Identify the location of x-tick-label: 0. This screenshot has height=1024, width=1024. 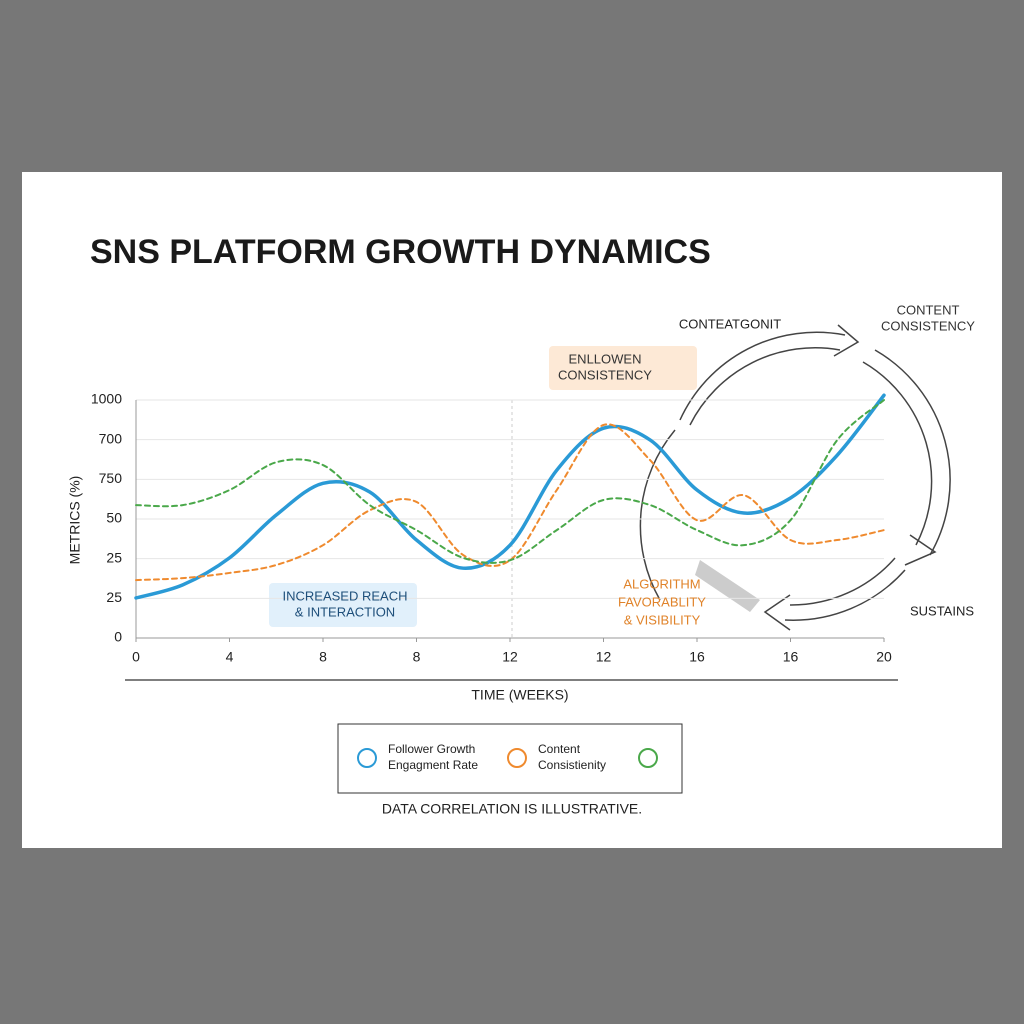
(136, 657).